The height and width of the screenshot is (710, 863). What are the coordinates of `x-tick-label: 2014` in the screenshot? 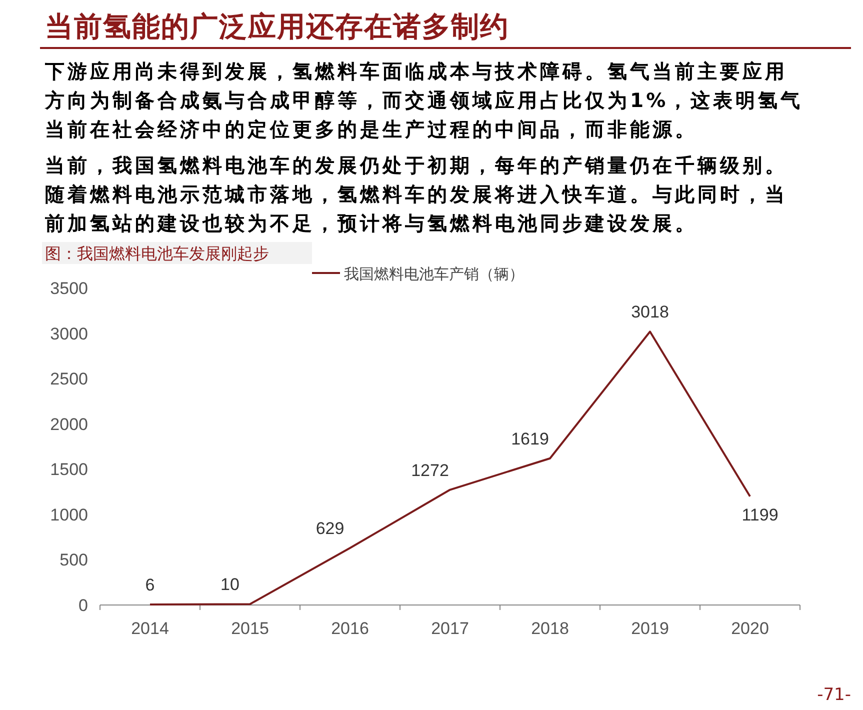 It's located at (150, 628).